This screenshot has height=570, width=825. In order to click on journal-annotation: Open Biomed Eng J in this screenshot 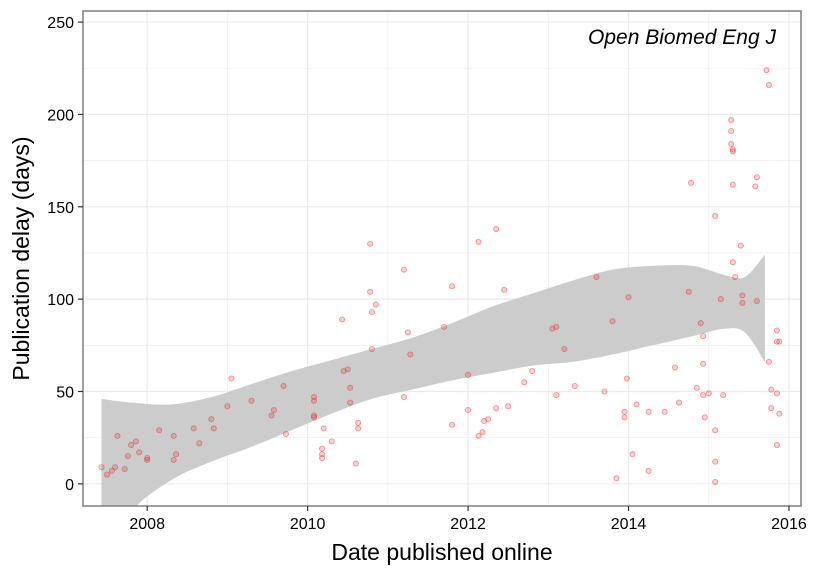, I will do `click(682, 37)`.